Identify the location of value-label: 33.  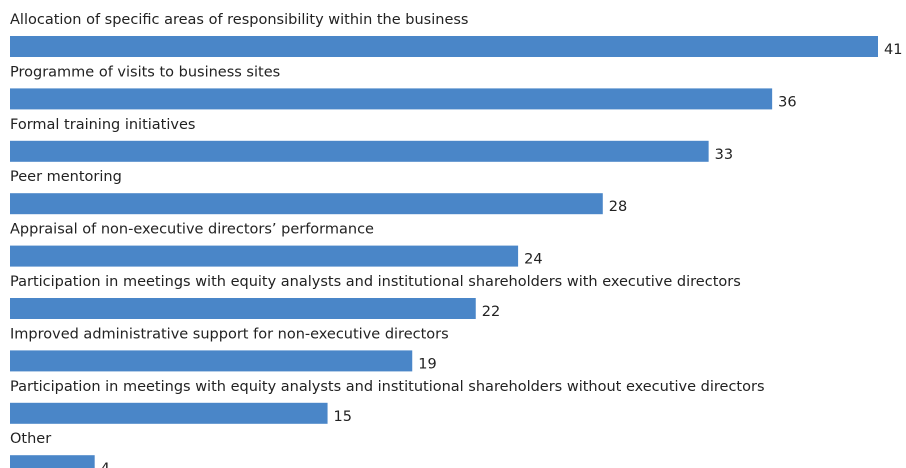
(724, 155).